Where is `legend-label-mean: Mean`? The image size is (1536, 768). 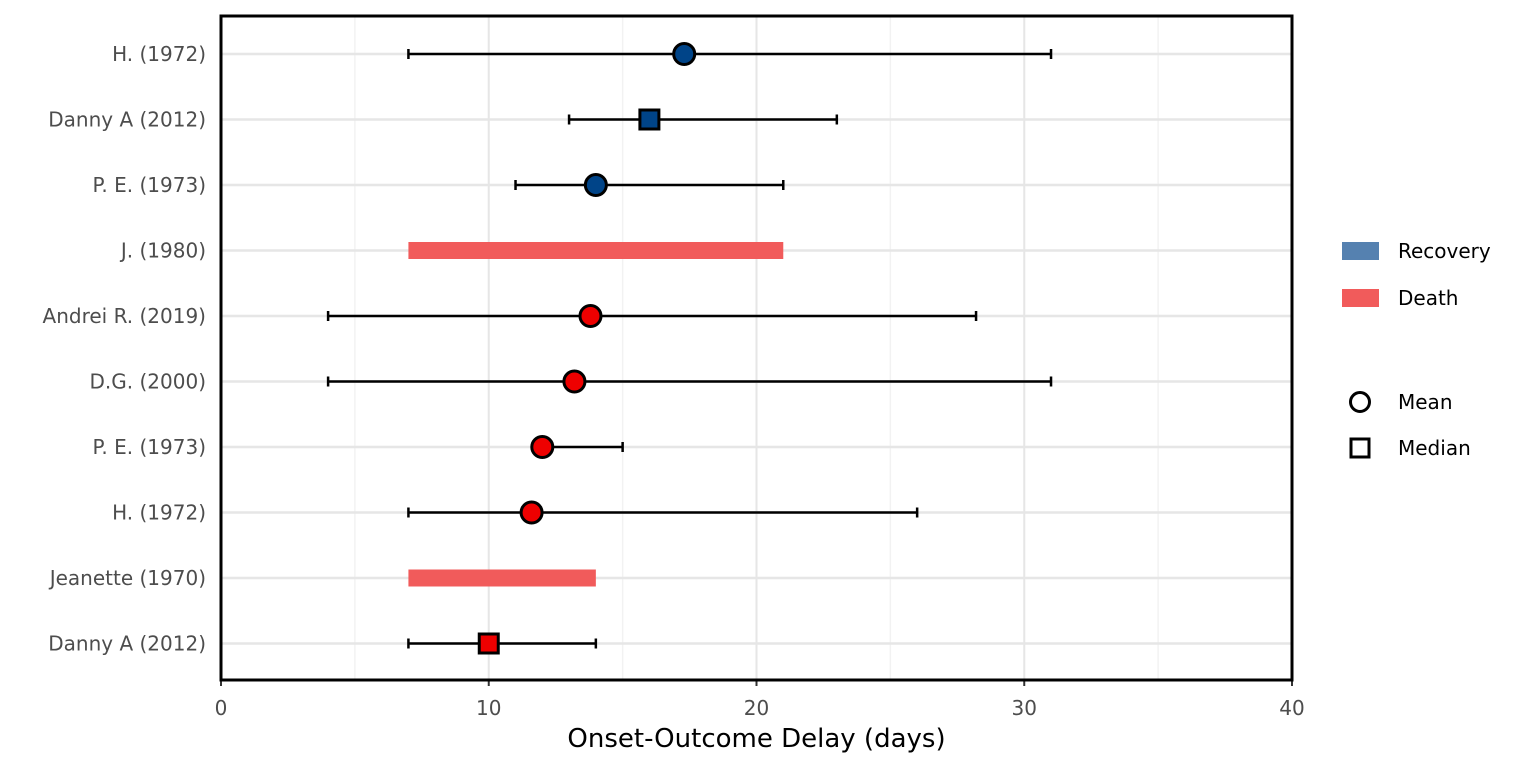 legend-label-mean: Mean is located at coordinates (1425, 402).